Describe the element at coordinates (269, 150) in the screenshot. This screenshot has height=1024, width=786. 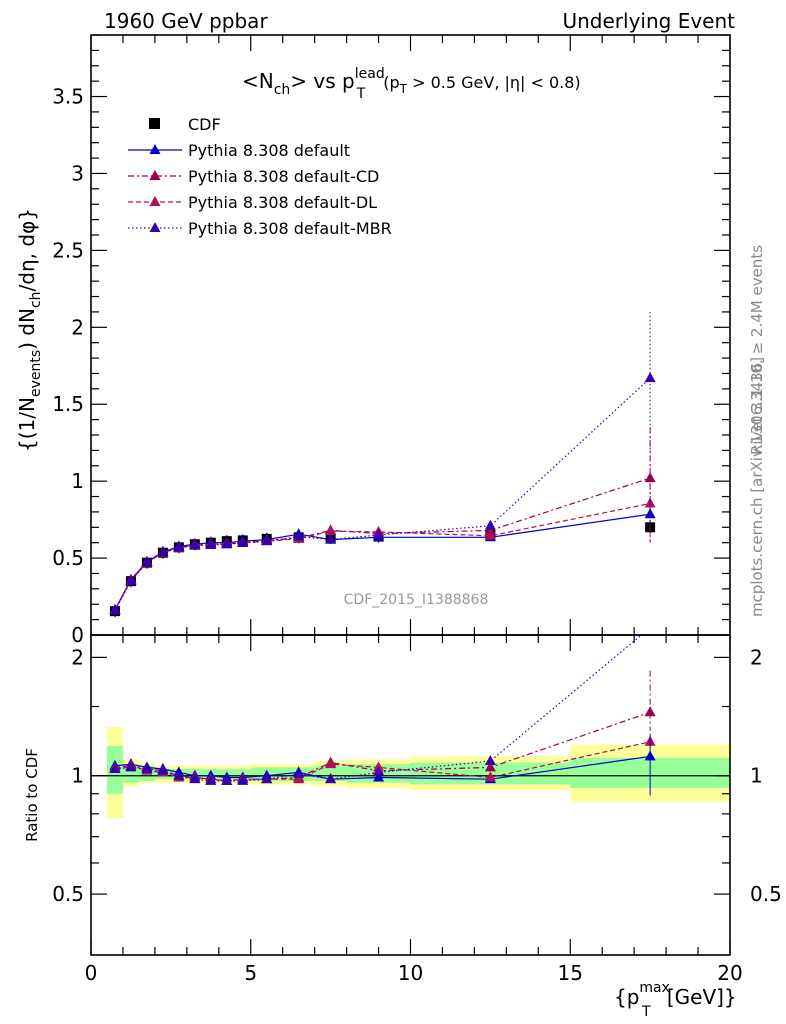
I see `legend-label: Pythia 8.308 default` at that location.